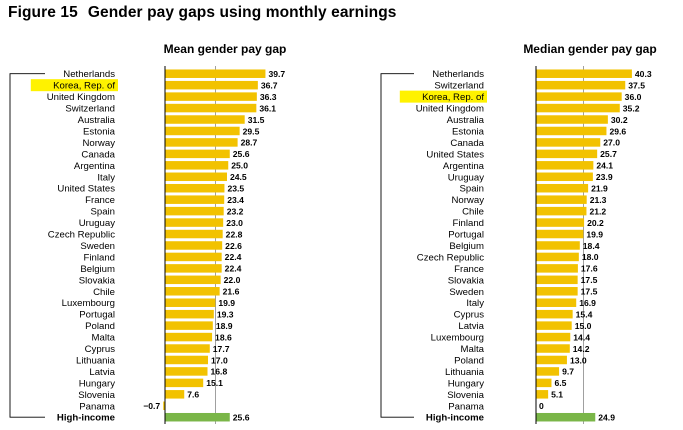 The width and height of the screenshot is (683, 430). I want to click on category-label-czech-republic: Czech Republic, so click(450, 257).